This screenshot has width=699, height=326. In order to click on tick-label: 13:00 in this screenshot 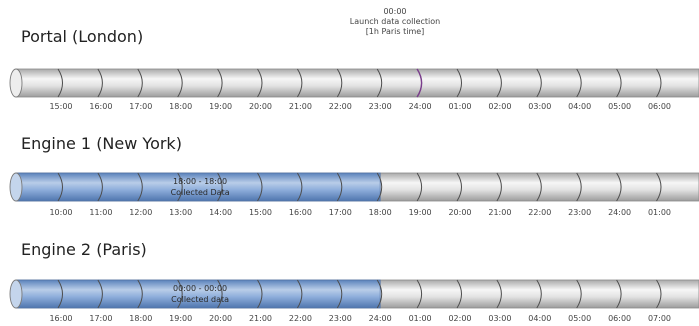, I will do `click(180, 212)`.